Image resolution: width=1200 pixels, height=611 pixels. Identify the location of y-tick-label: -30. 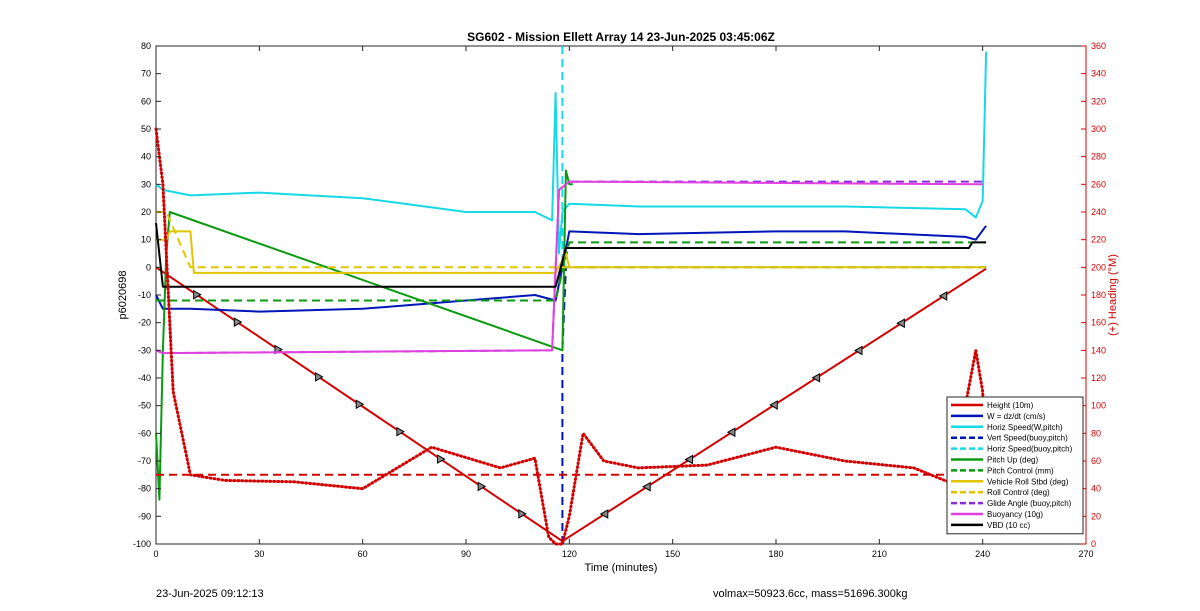
(144, 350).